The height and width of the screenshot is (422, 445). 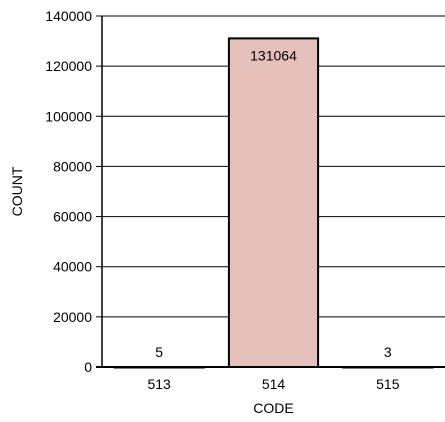 What do you see at coordinates (68, 116) in the screenshot?
I see `y-tick-label: 100000` at bounding box center [68, 116].